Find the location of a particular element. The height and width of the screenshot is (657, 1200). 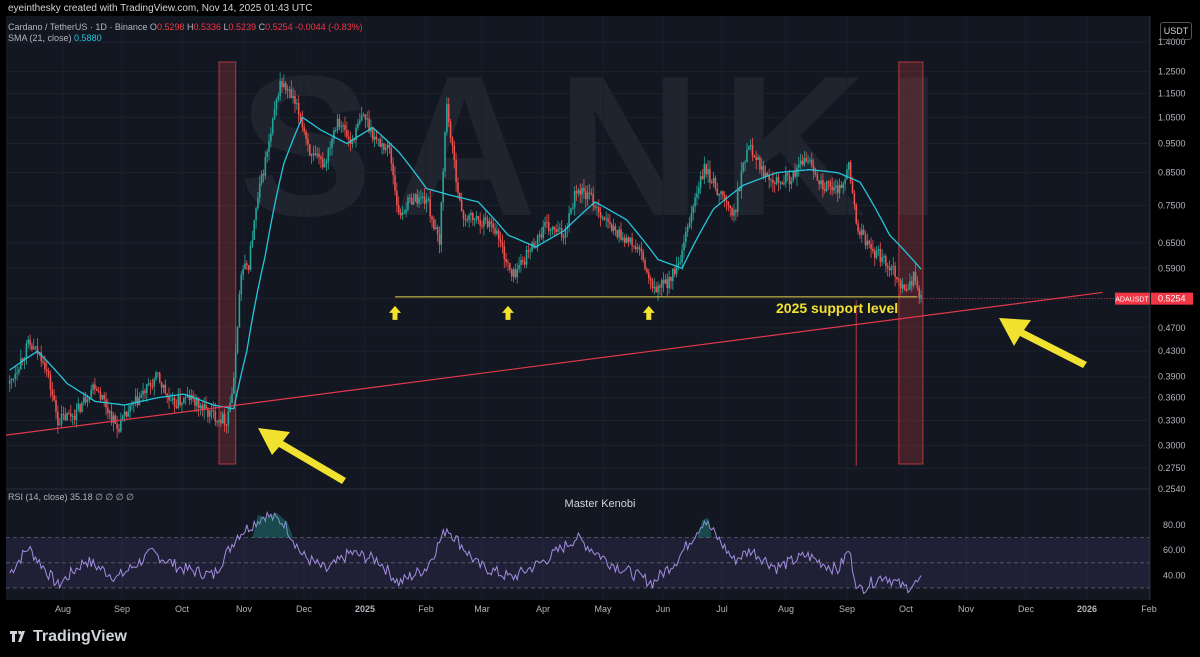

x-tick-label: Dec is located at coordinates (304, 609).